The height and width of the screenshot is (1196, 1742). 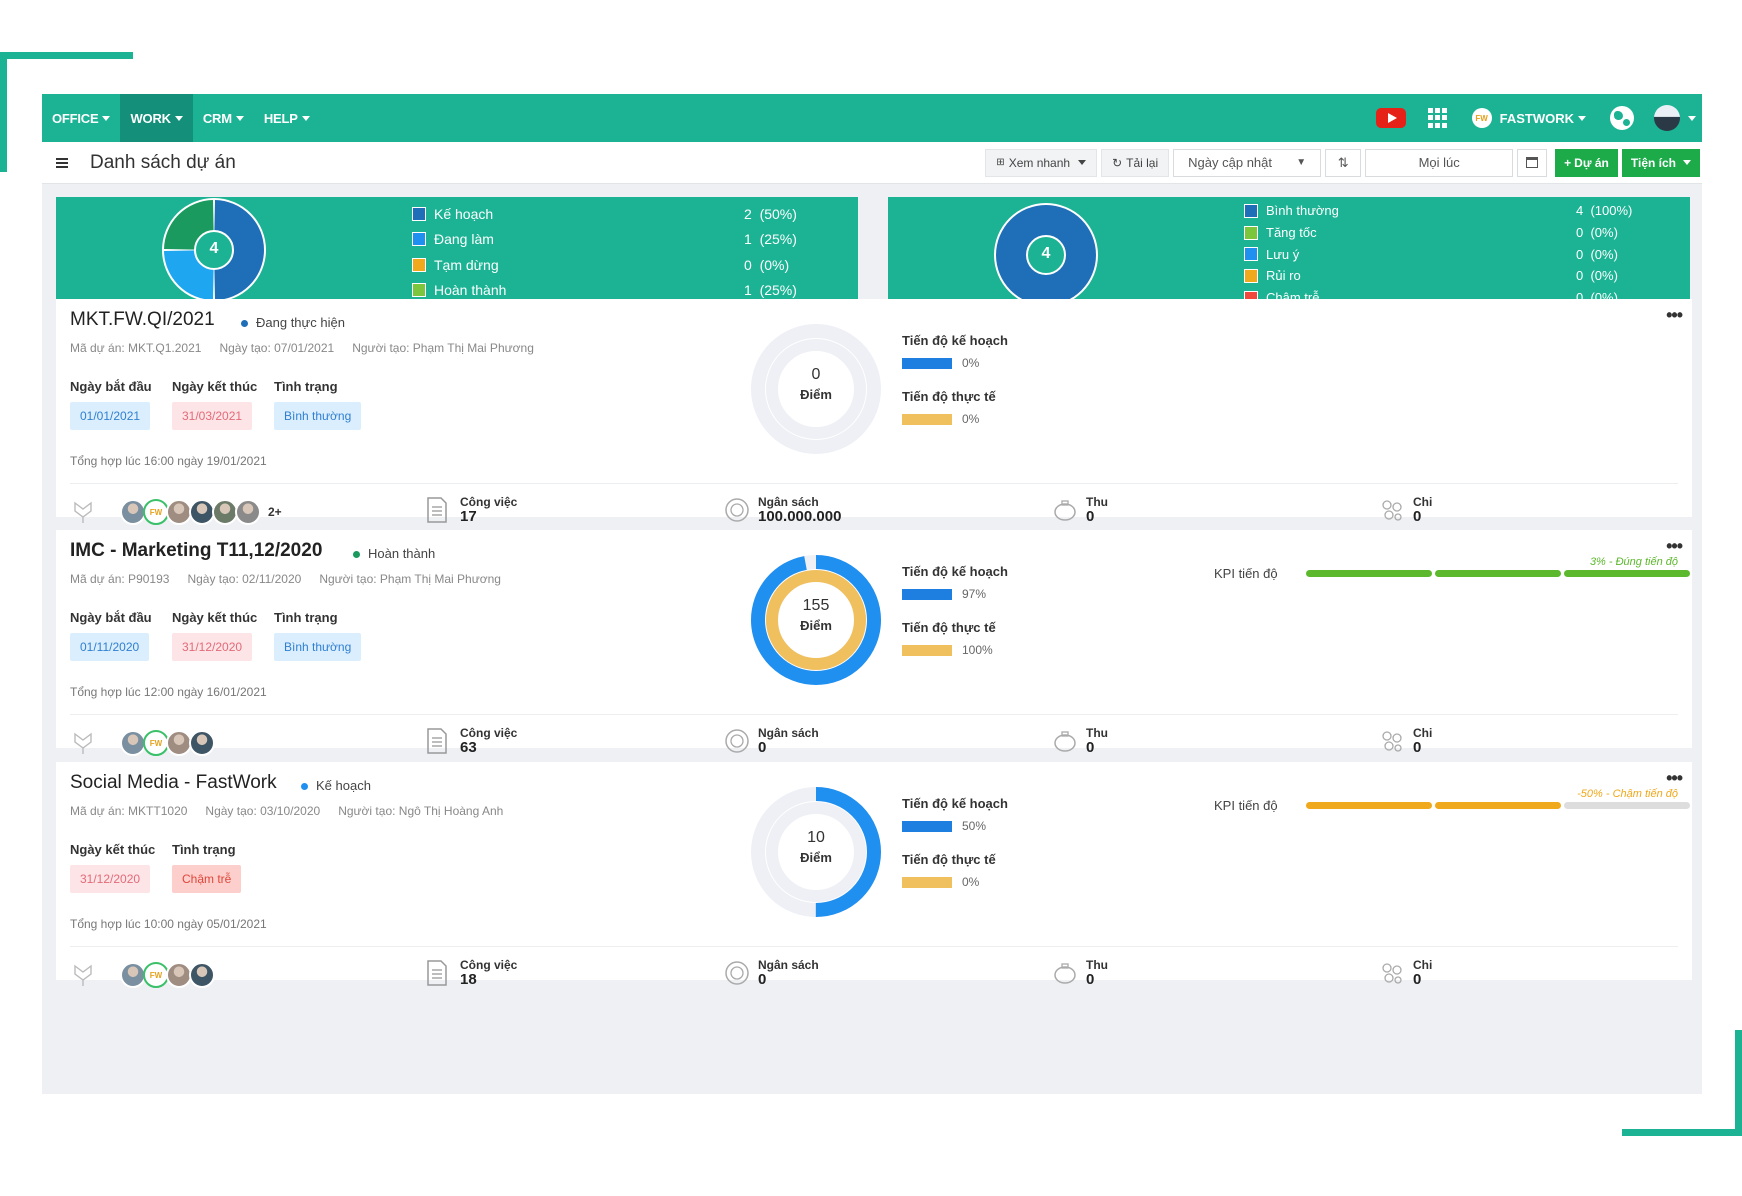 What do you see at coordinates (244, 579) in the screenshot?
I see `project-created: Ngày tạo: 02/11/2020` at bounding box center [244, 579].